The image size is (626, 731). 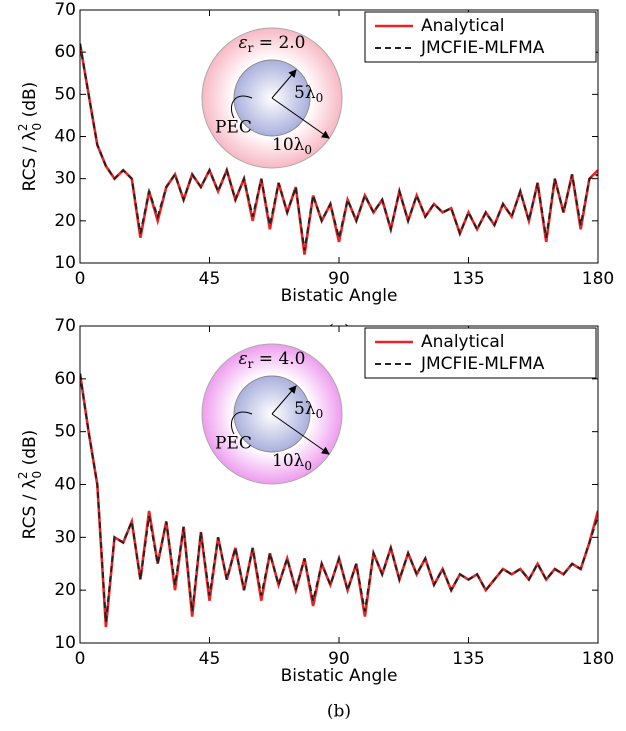 I want to click on permittivity-label: εr = 4.0, so click(x=272, y=360).